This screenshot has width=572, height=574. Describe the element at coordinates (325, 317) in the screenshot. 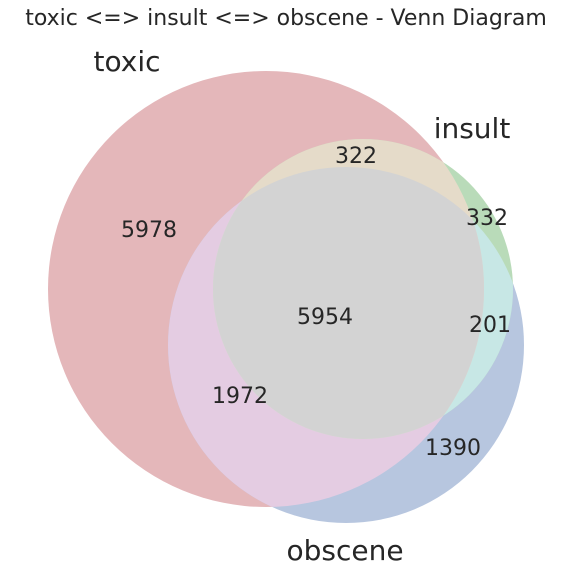

I see `count-all-three: 5954` at that location.